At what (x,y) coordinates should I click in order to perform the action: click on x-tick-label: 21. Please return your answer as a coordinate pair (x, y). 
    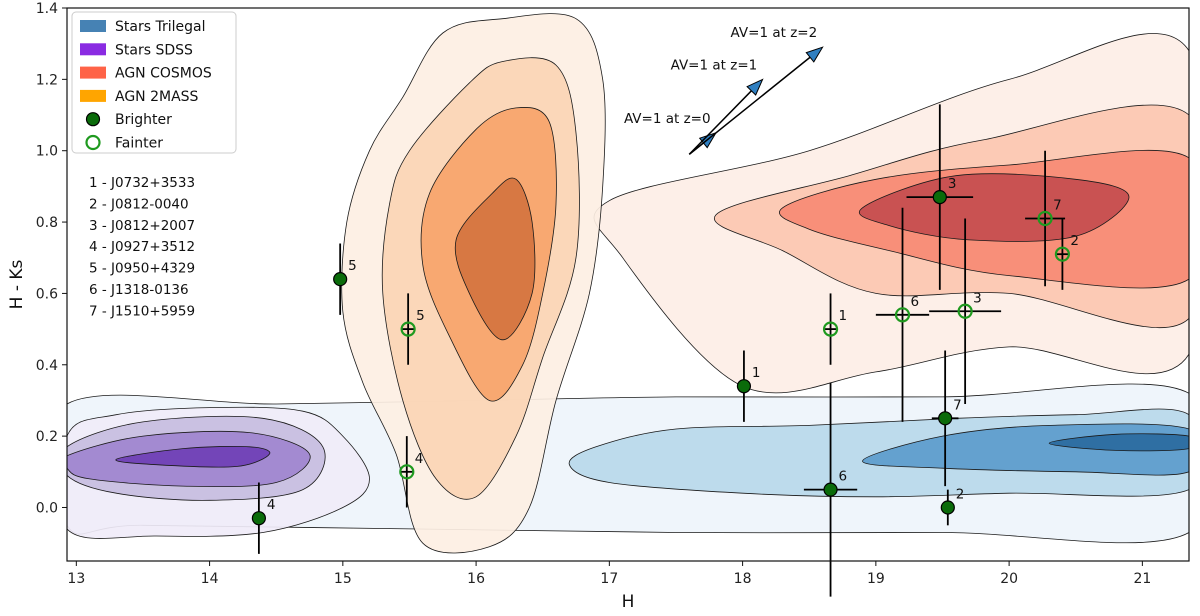
    Looking at the image, I should click on (1142, 579).